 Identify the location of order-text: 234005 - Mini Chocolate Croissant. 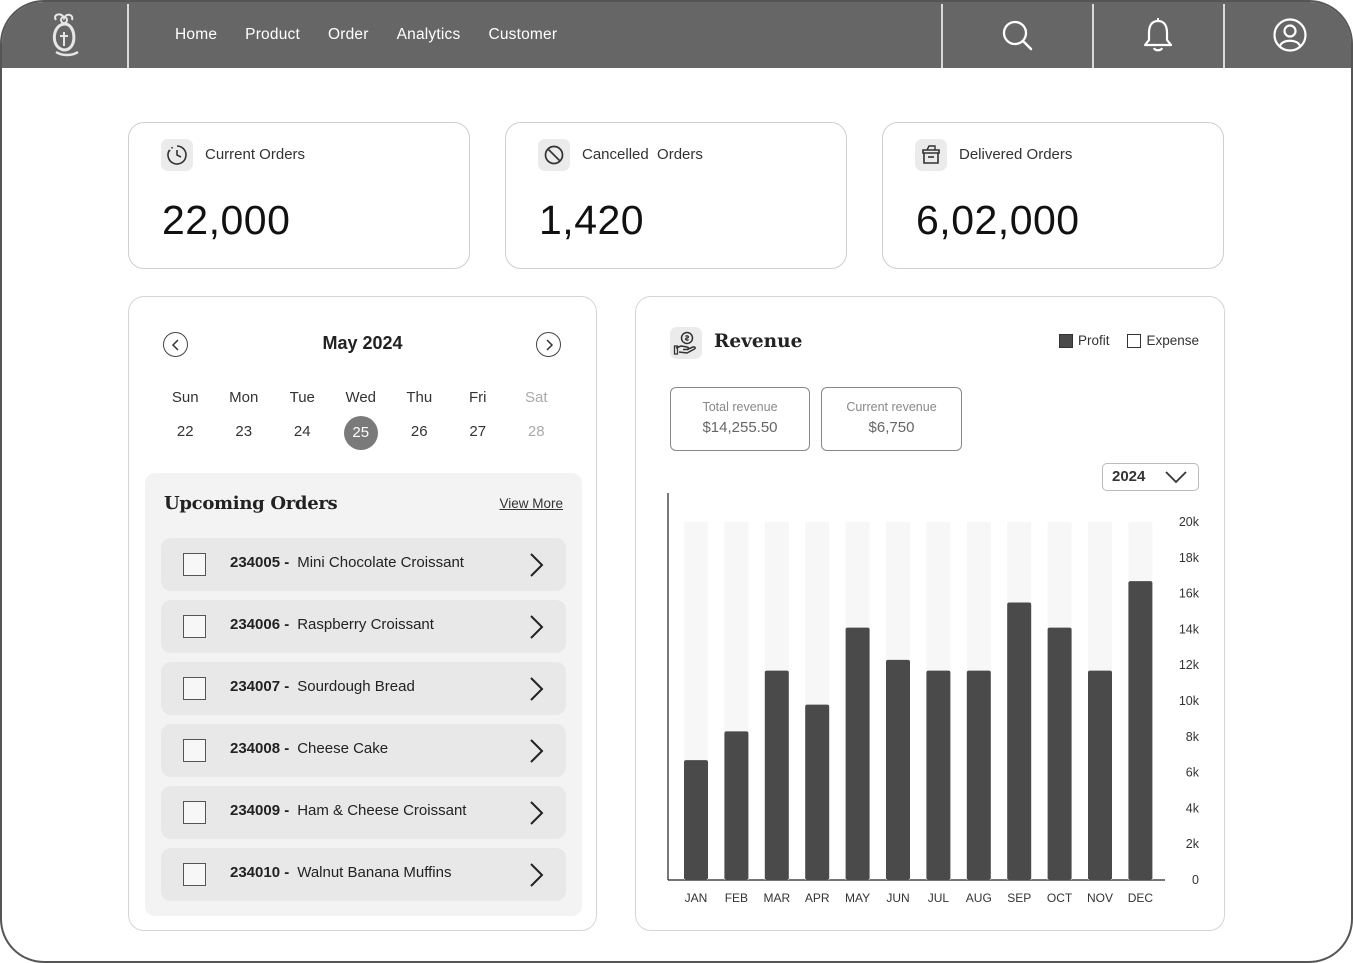
(347, 562).